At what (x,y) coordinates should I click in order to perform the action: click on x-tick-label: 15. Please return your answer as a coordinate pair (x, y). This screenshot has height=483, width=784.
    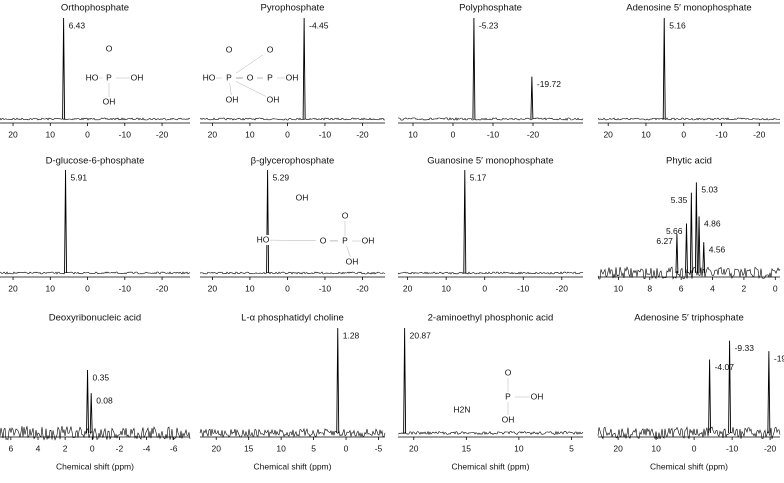
    Looking at the image, I should click on (467, 448).